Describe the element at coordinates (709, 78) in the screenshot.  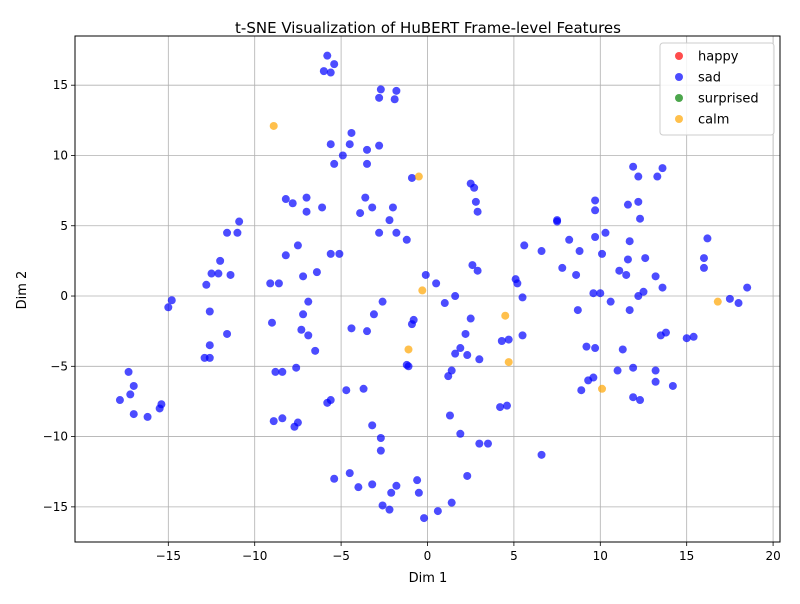
I see `legend-label-sad: sad` at that location.